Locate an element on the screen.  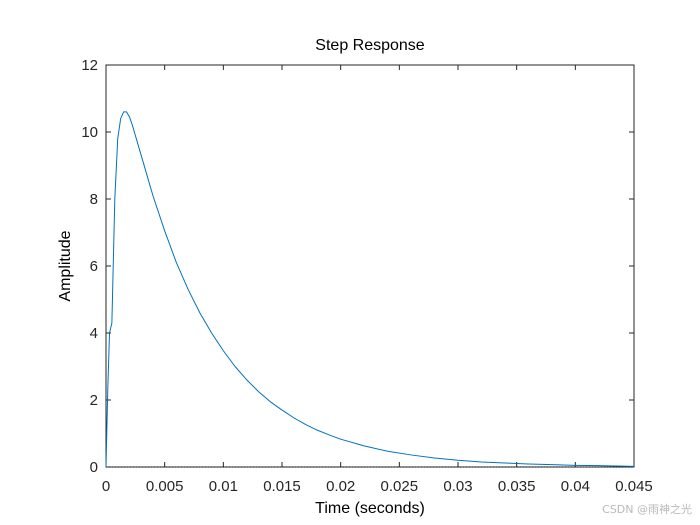
y-tick-label: 0 is located at coordinates (94, 467).